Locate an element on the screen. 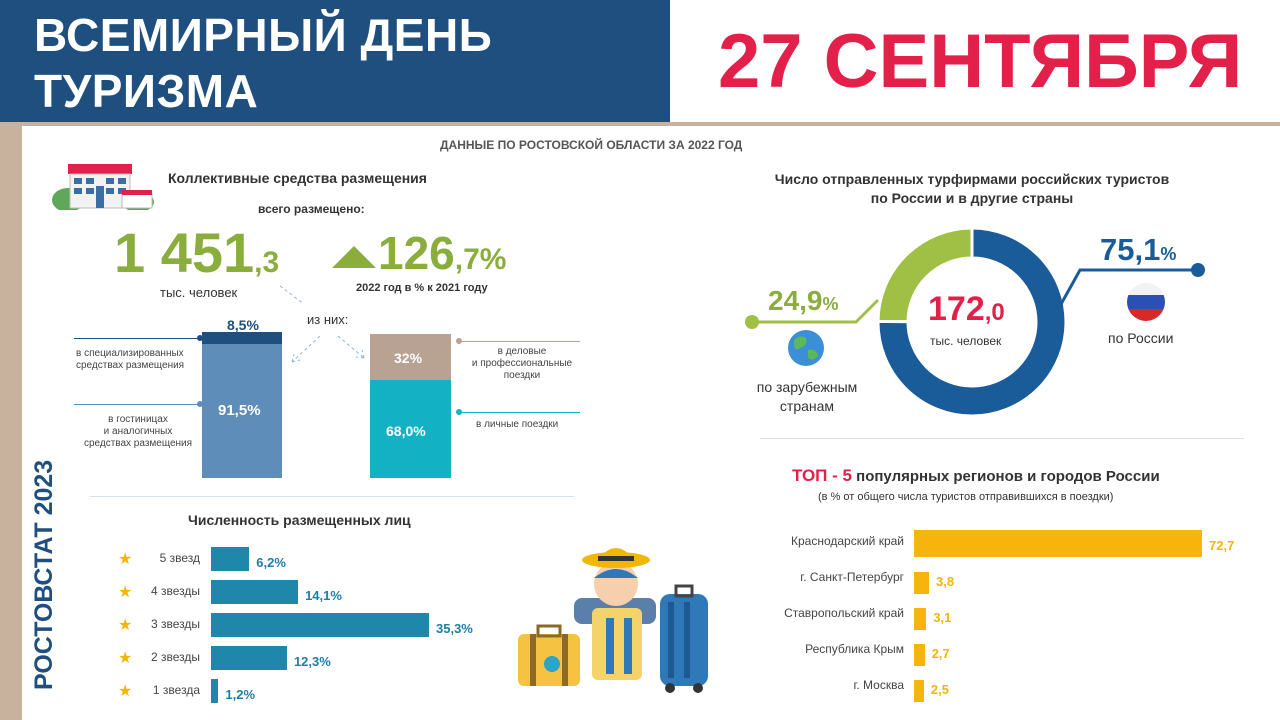 This screenshot has height=720, width=1280. stars-category-label: 3 звезды is located at coordinates (175, 624).